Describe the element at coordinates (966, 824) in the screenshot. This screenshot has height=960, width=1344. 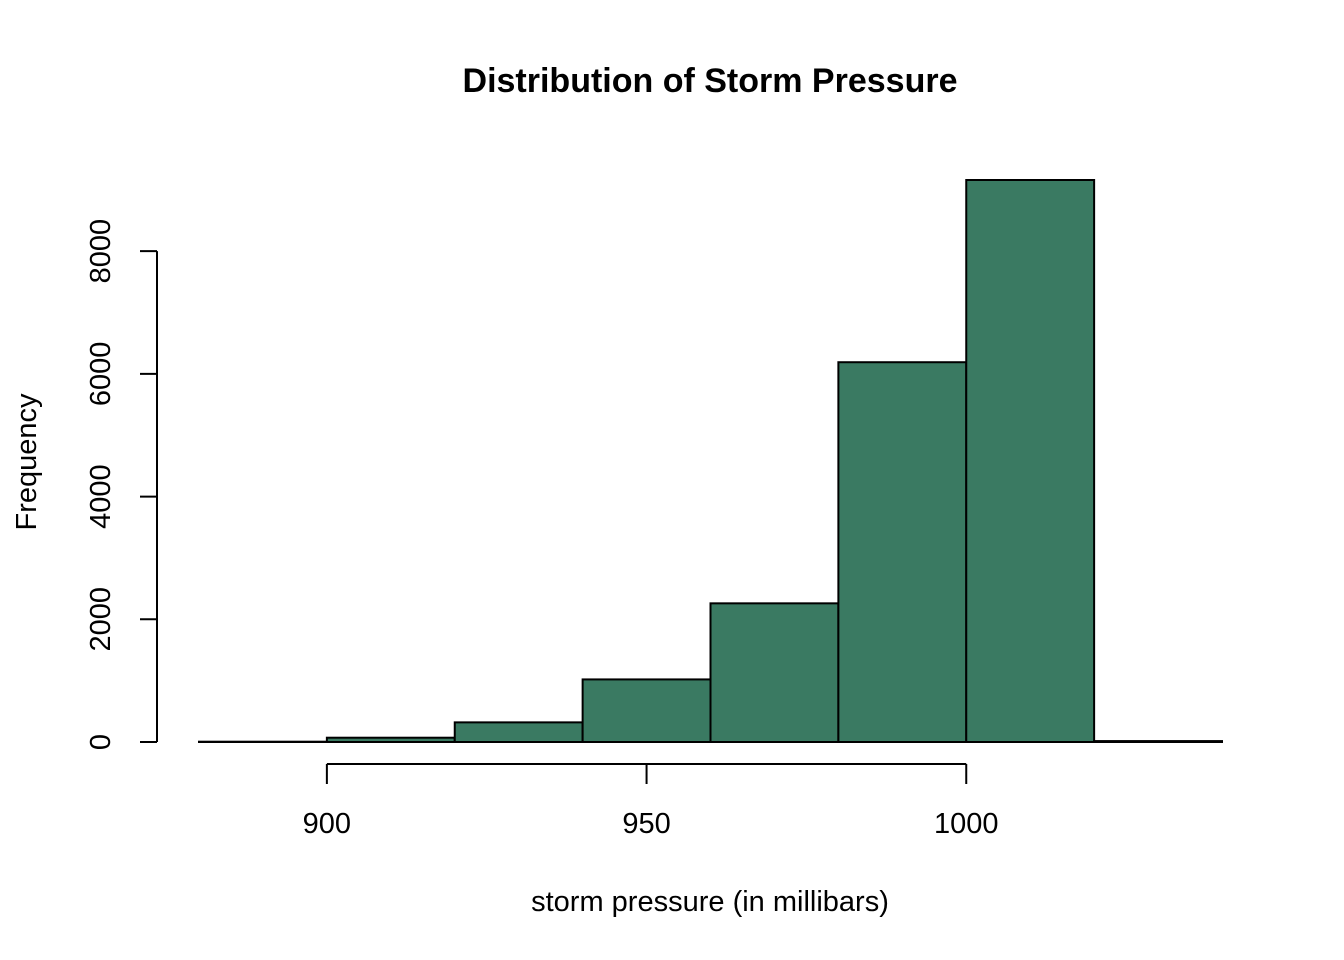
I see `x-tick-label: 1000` at that location.